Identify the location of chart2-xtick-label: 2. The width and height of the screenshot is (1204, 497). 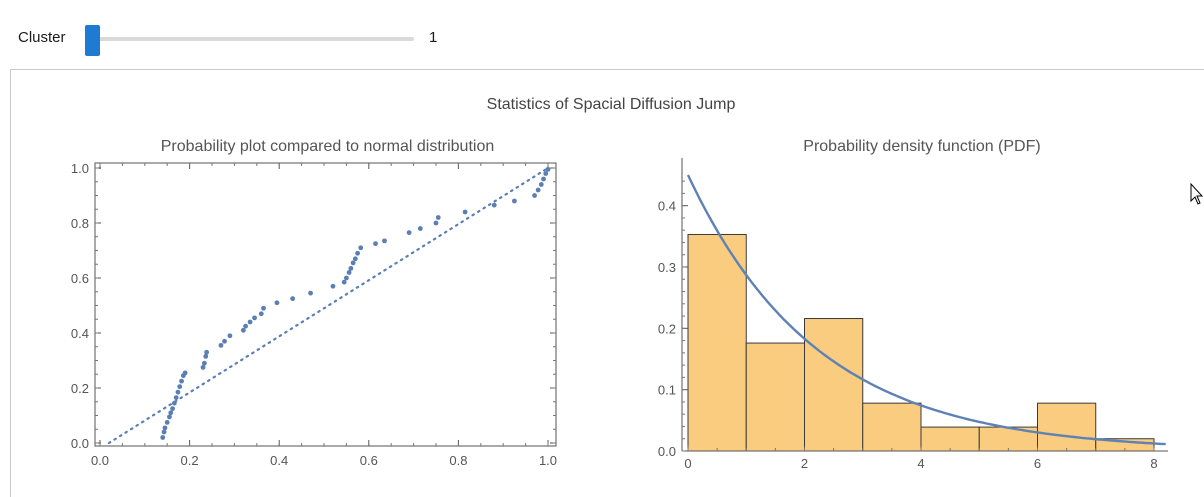
(804, 463).